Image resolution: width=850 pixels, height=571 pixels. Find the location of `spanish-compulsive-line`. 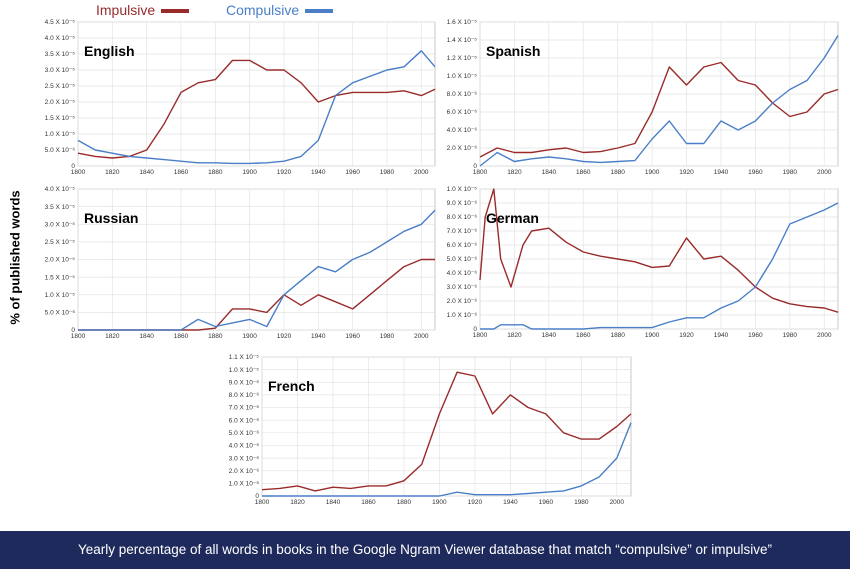

spanish-compulsive-line is located at coordinates (659, 101).